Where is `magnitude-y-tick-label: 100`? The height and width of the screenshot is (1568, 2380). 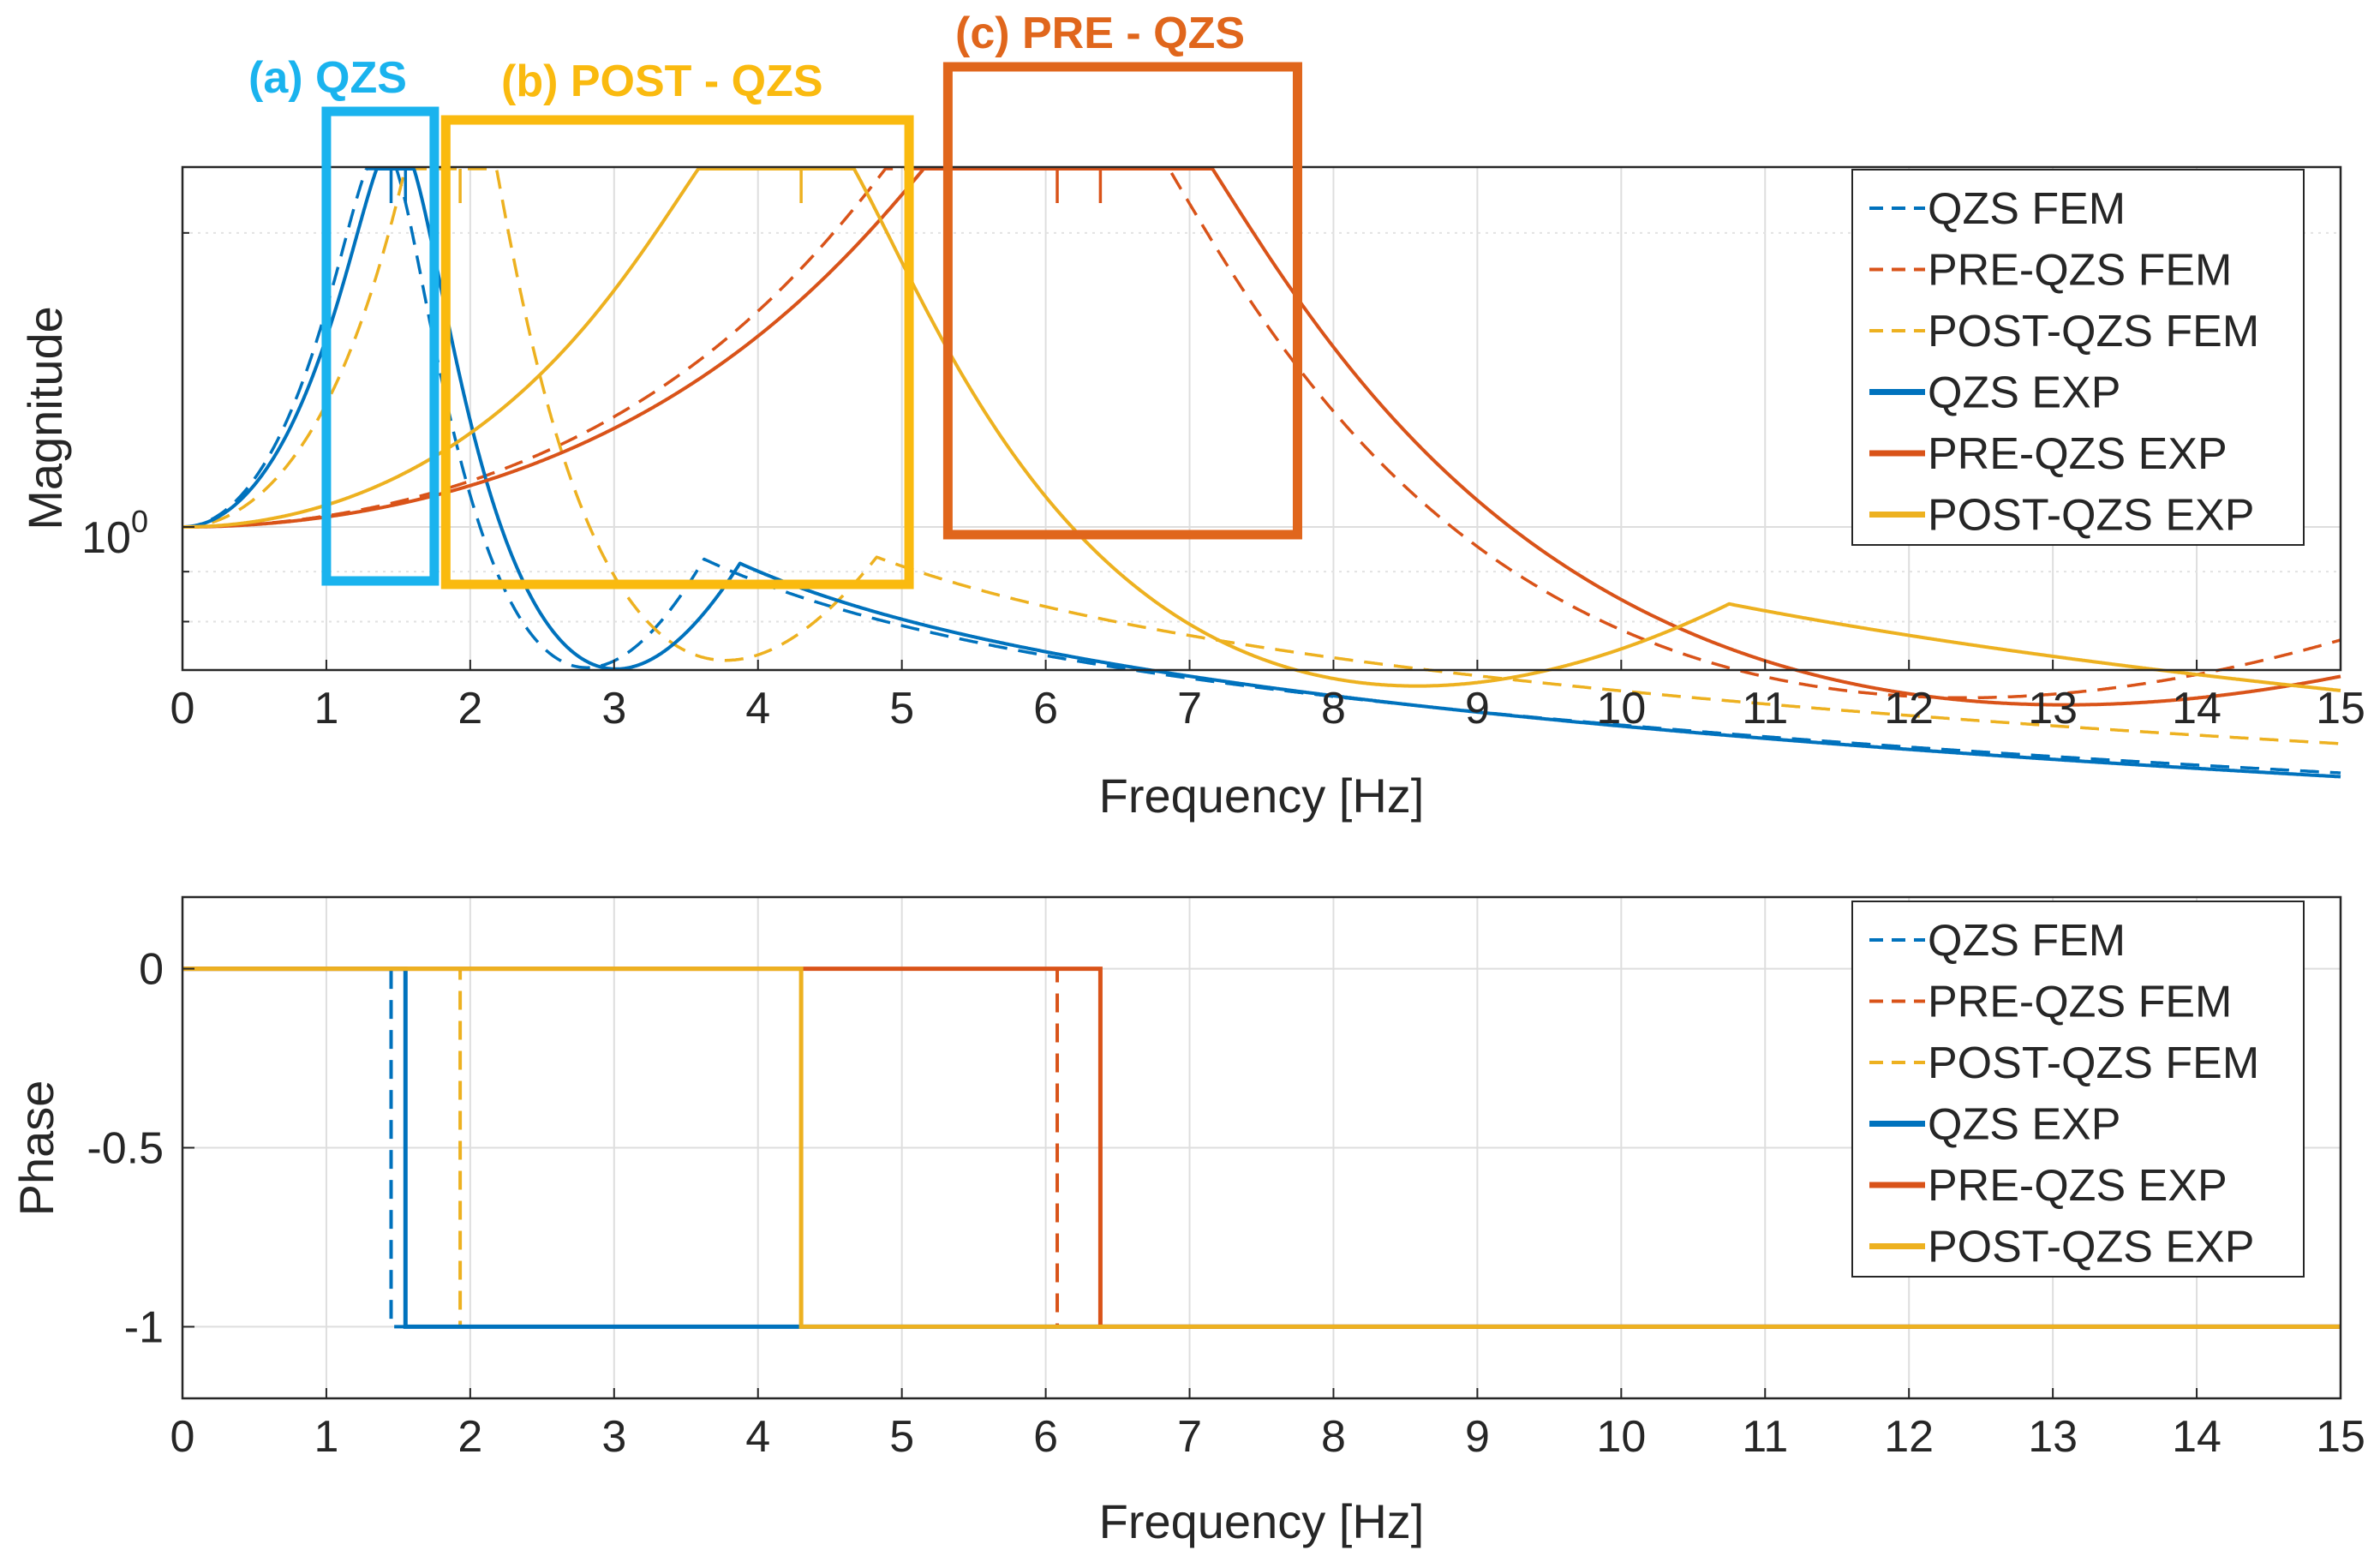
magnitude-y-tick-label: 100 is located at coordinates (114, 533).